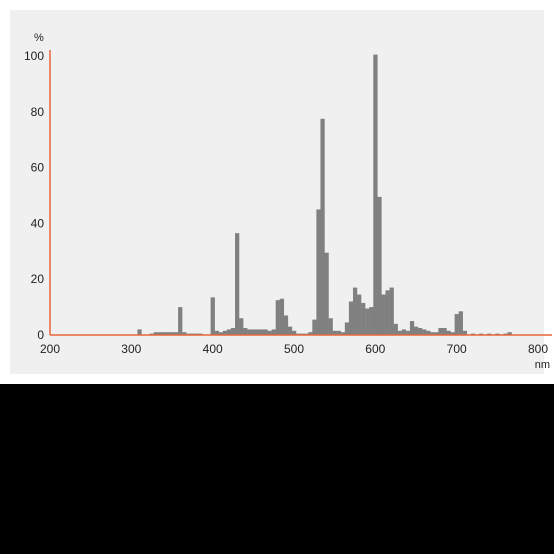  What do you see at coordinates (38, 168) in the screenshot?
I see `y-tick-label: 60` at bounding box center [38, 168].